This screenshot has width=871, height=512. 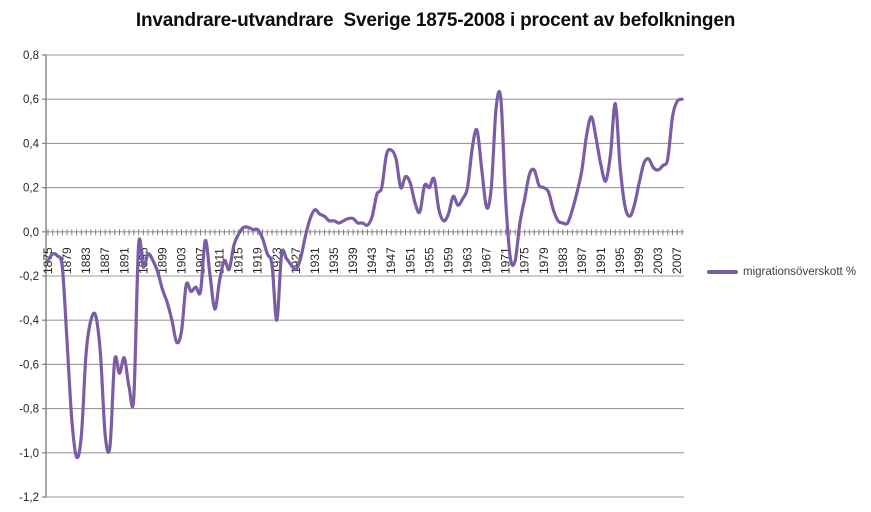 What do you see at coordinates (334, 260) in the screenshot?
I see `x-axis-tick-label: 1935` at bounding box center [334, 260].